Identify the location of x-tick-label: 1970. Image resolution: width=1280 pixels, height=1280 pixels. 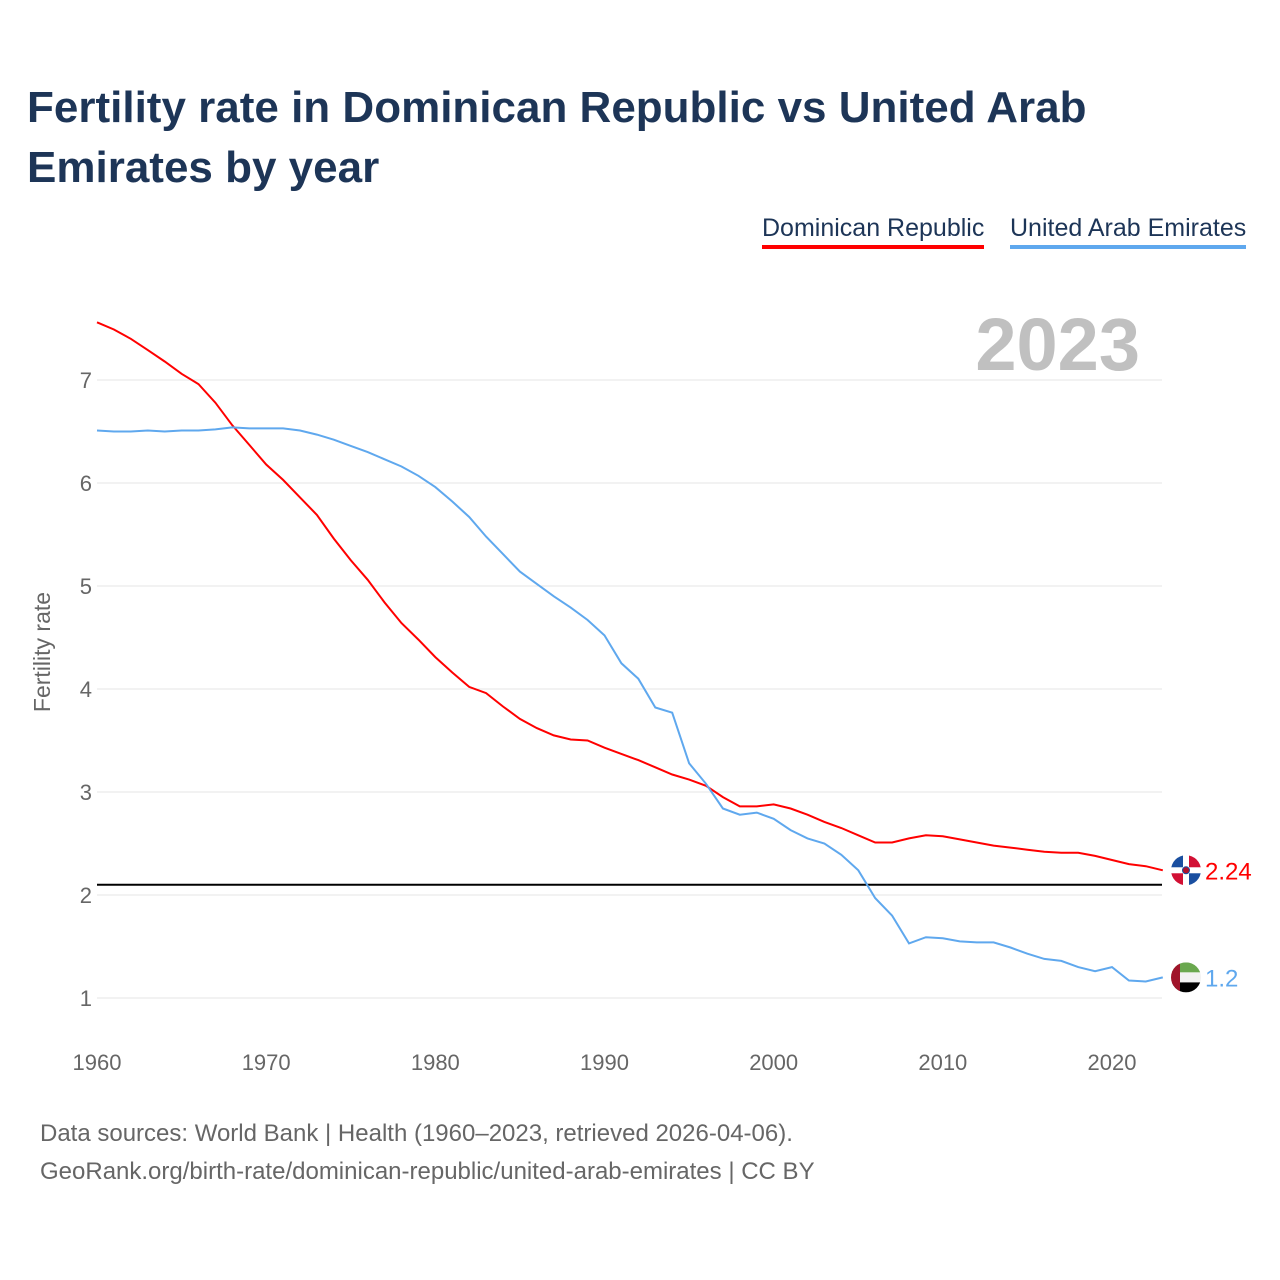
(266, 1062).